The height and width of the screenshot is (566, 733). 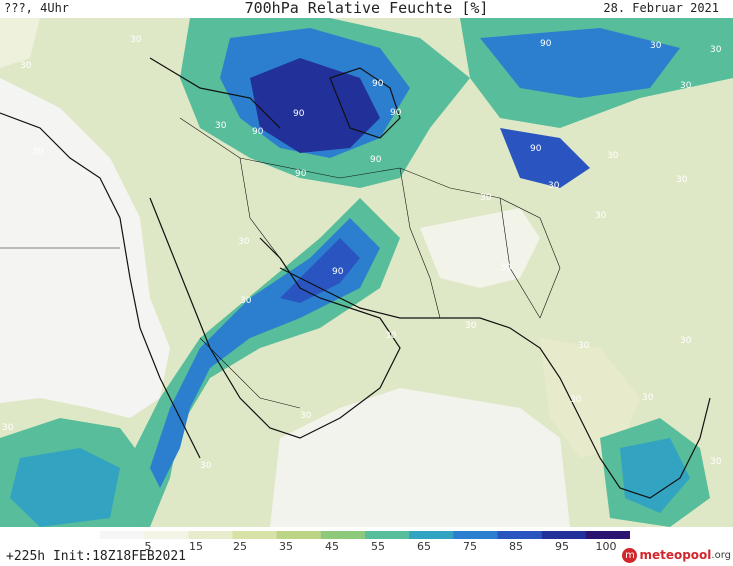 What do you see at coordinates (286, 546) in the screenshot?
I see `colorbar-tick-label: 35` at bounding box center [286, 546].